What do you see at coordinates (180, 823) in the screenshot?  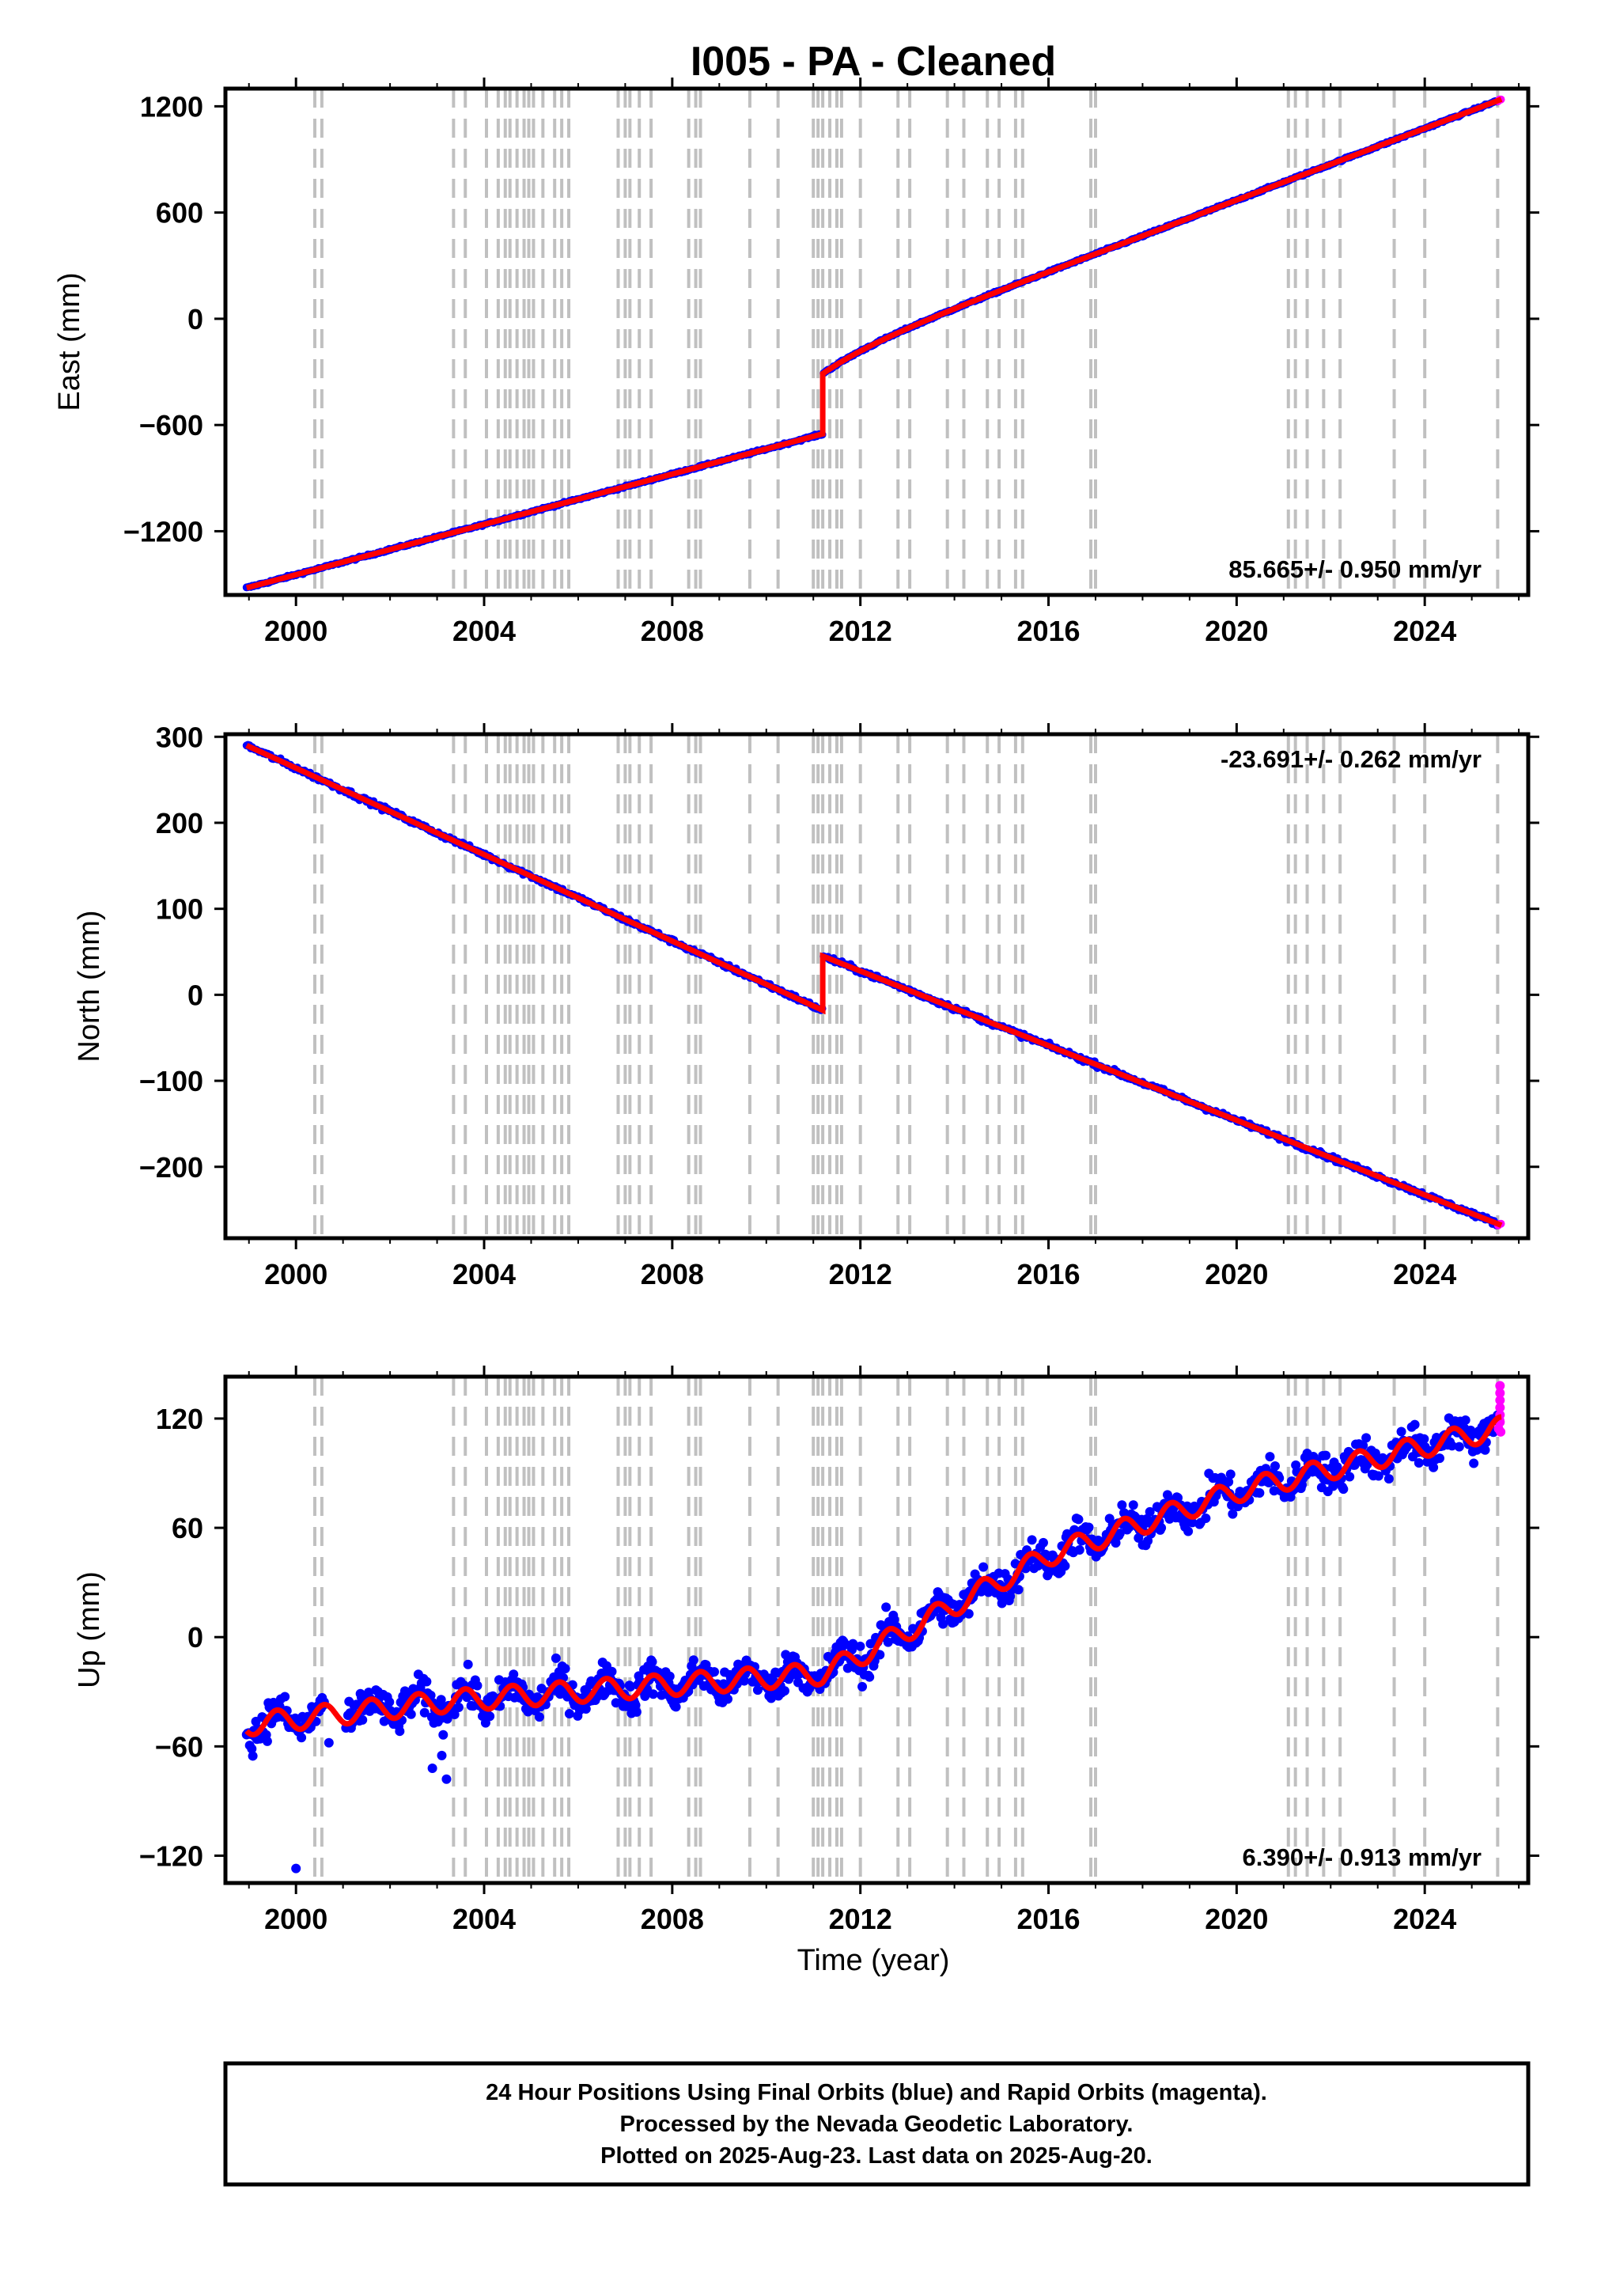 I see `y-tick-label: 200` at bounding box center [180, 823].